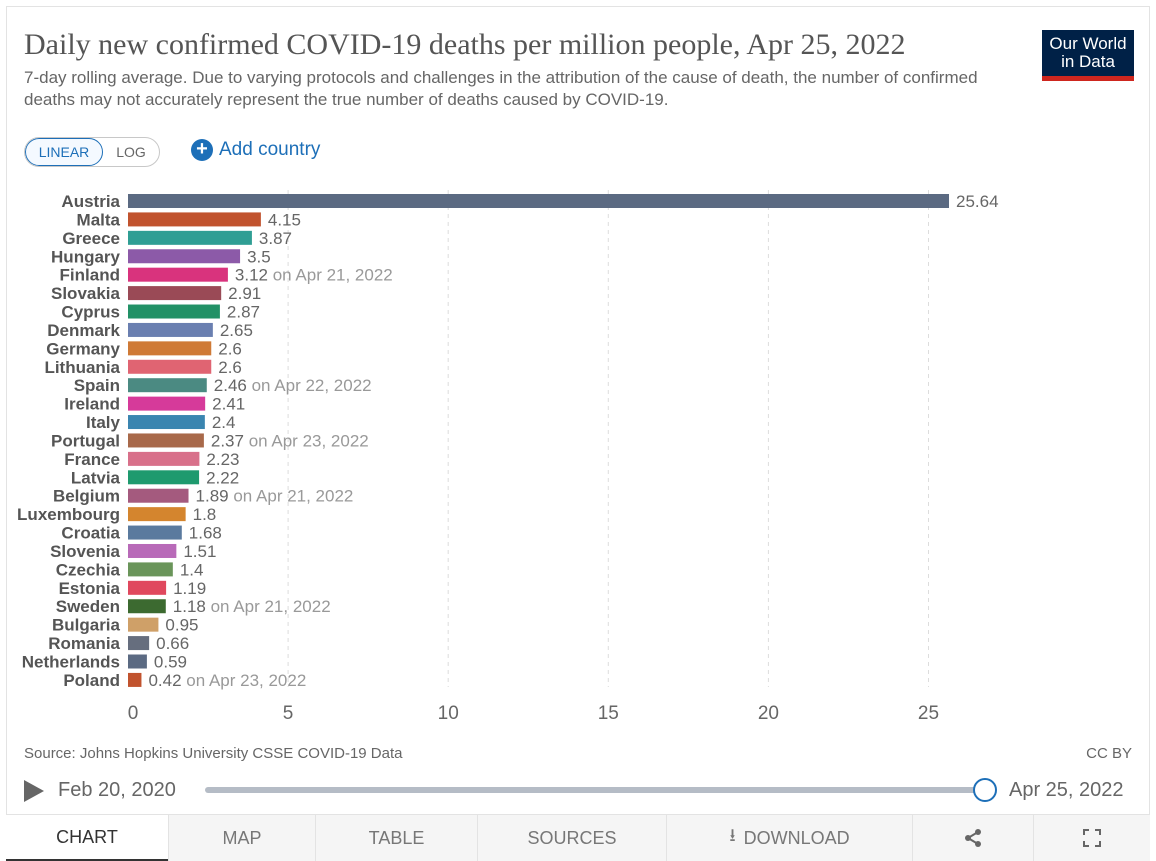 This screenshot has height=861, width=1156. Describe the element at coordinates (68, 514) in the screenshot. I see `category-label: Luxembourg` at that location.